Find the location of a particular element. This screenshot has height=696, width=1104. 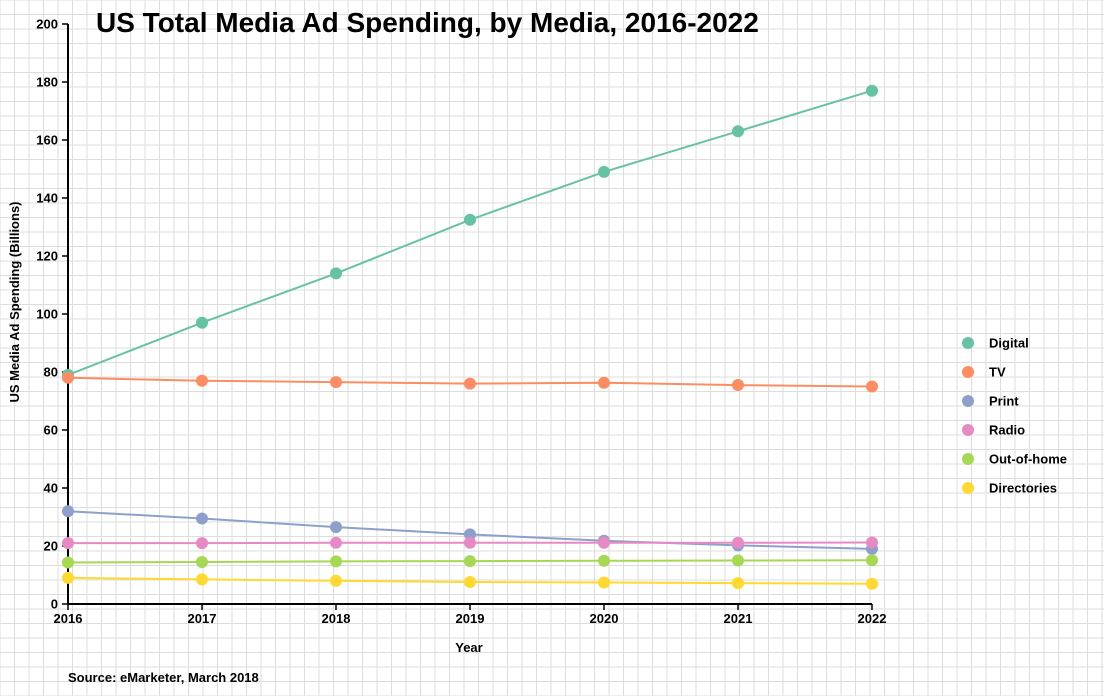

series-tv is located at coordinates (470, 382).